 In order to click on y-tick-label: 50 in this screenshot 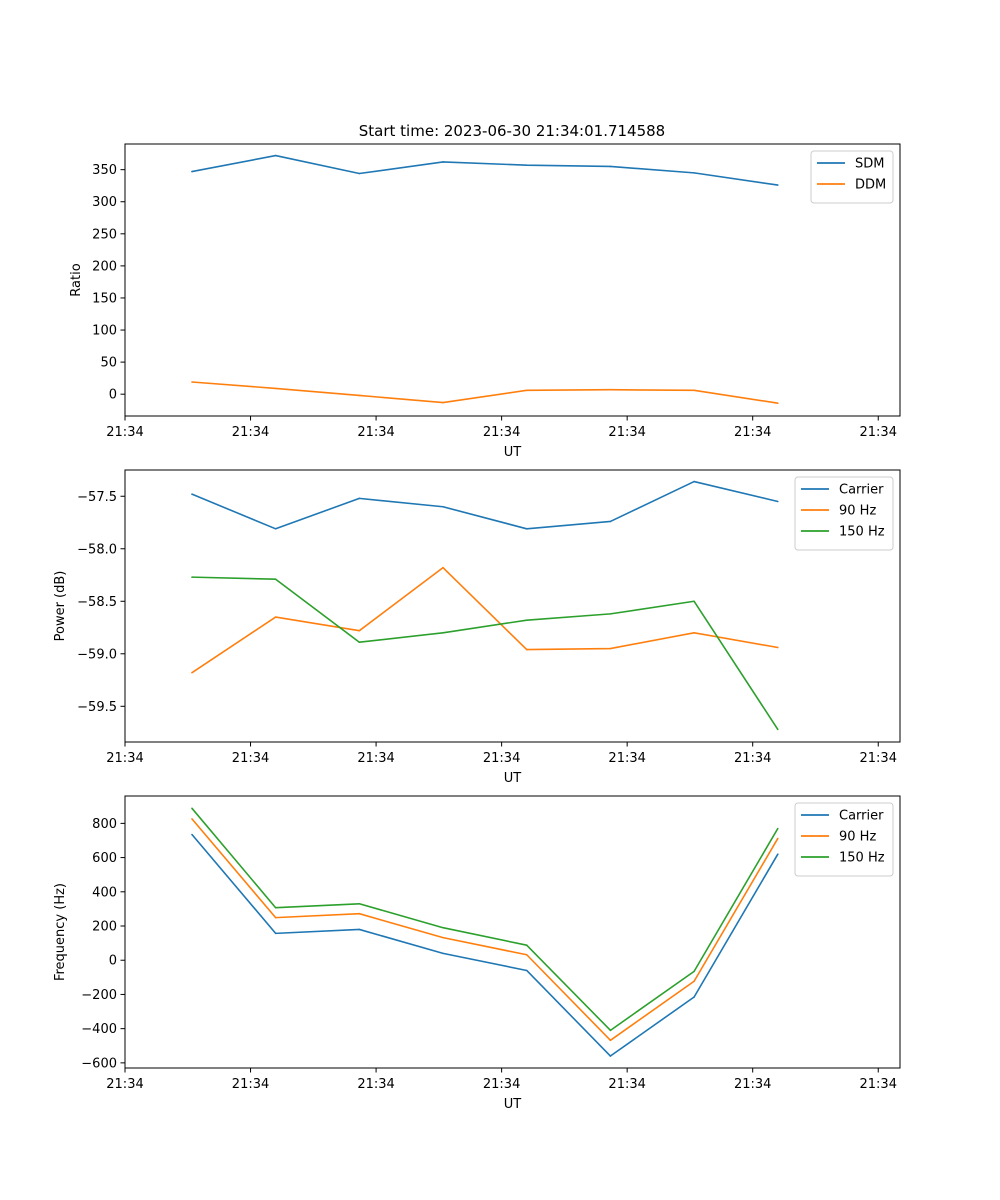, I will do `click(108, 363)`.